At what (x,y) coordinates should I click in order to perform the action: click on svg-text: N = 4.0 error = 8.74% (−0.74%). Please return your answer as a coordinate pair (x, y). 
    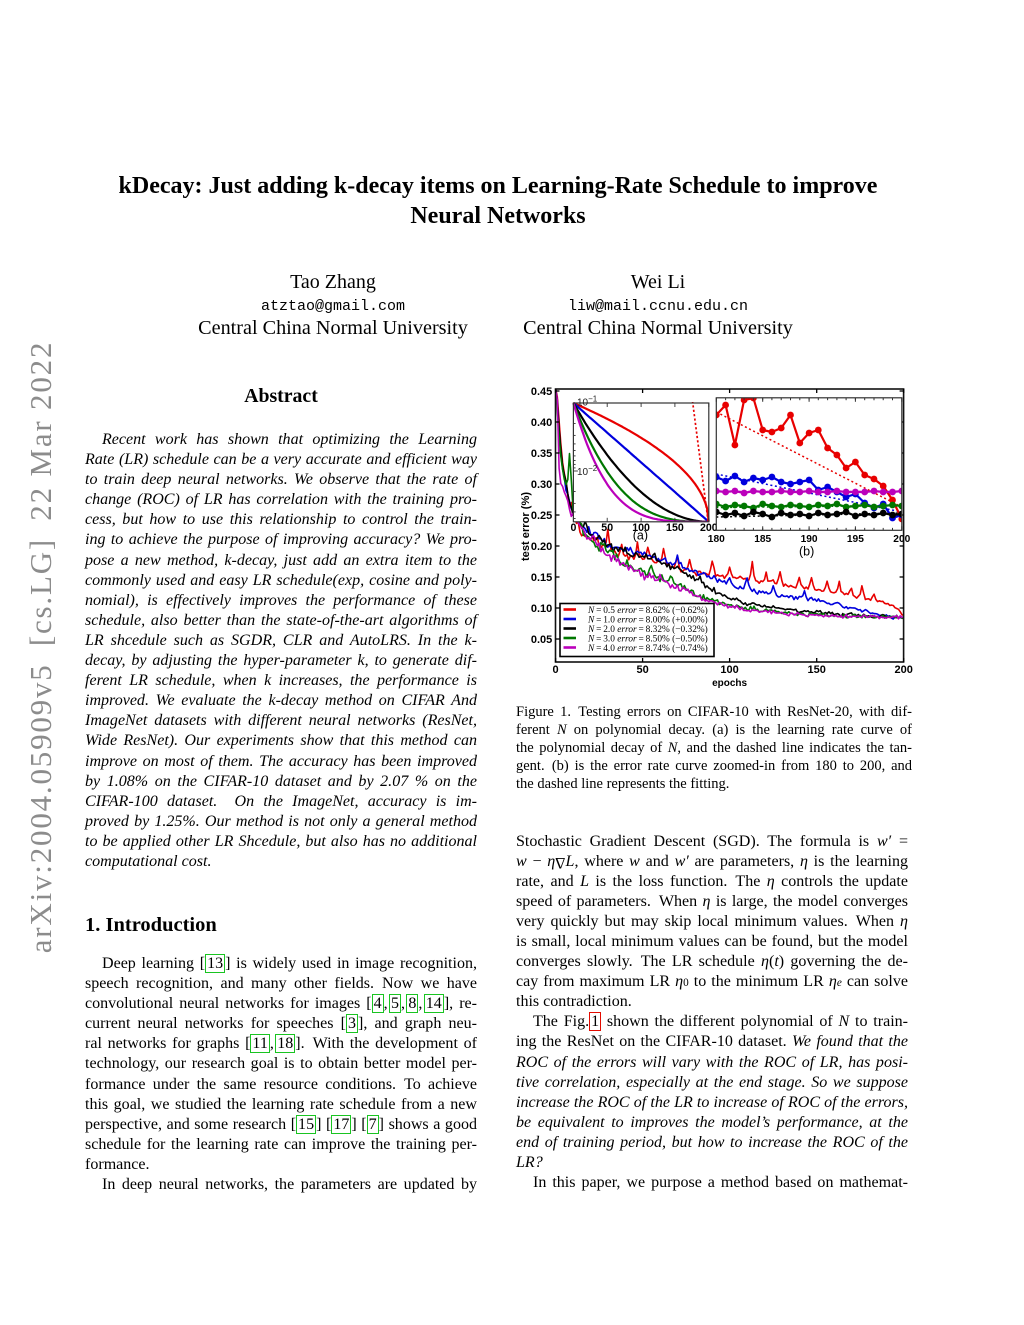
    Looking at the image, I should click on (647, 648).